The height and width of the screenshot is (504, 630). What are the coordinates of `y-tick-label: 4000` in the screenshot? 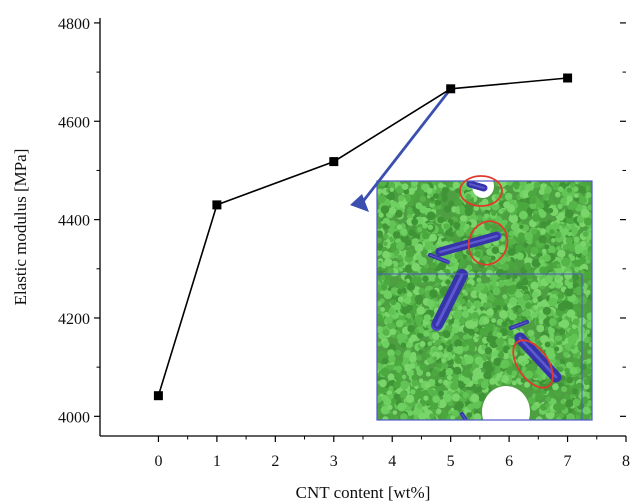 It's located at (74, 417).